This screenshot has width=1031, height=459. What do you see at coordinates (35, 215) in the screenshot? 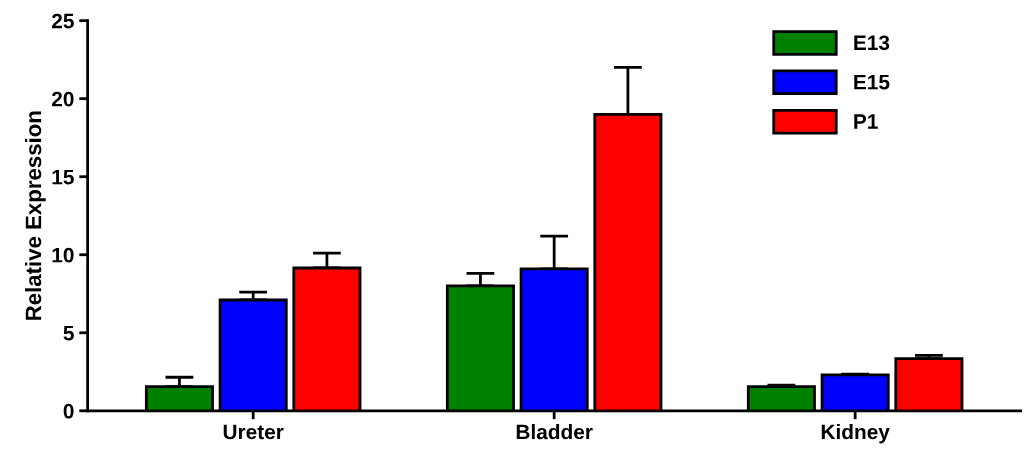
I see `y-axis-title: Relative Expression` at bounding box center [35, 215].